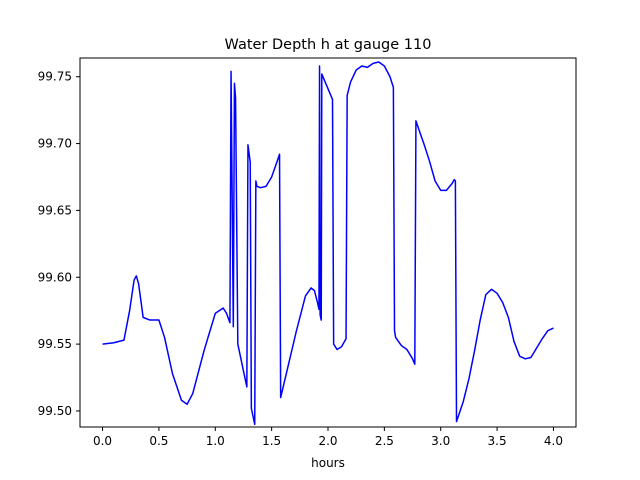  Describe the element at coordinates (328, 45) in the screenshot. I see `chart-title: Water Depth h at gauge 110` at that location.